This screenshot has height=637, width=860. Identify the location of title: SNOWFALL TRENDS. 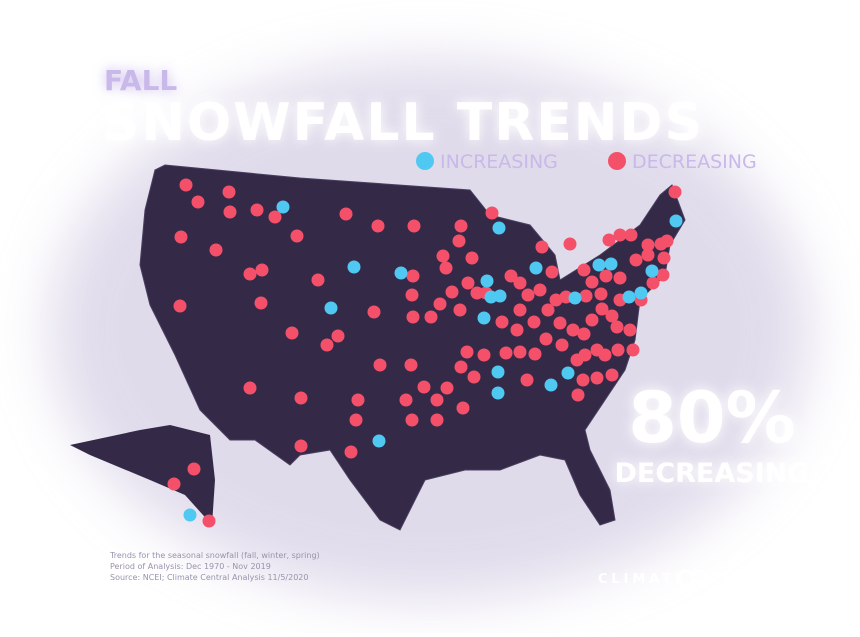
(402, 123).